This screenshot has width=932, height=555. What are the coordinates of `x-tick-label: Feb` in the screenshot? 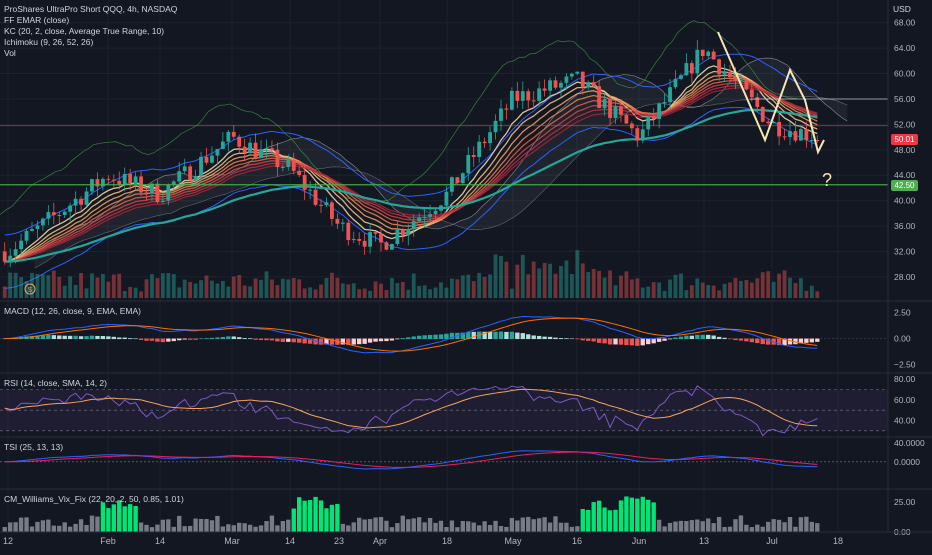 It's located at (108, 541).